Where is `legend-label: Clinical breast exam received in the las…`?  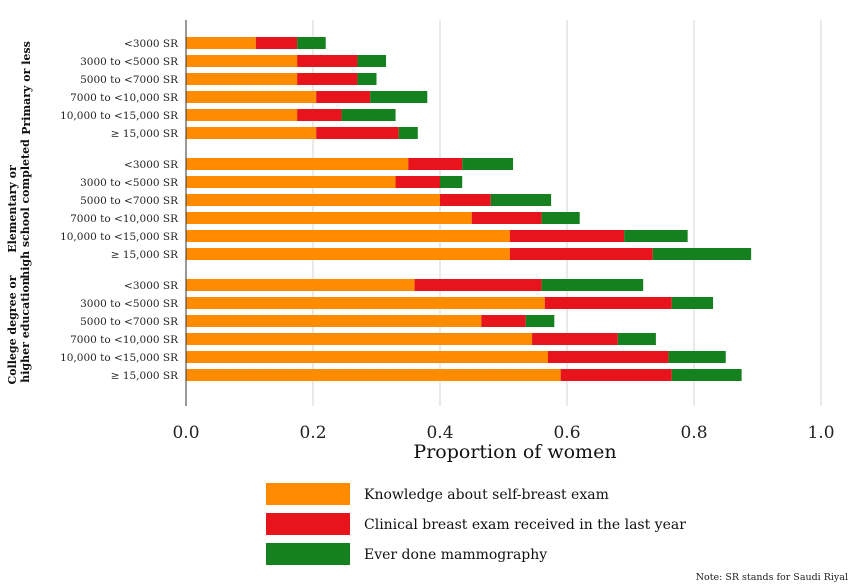 legend-label: Clinical breast exam received in the las… is located at coordinates (525, 525).